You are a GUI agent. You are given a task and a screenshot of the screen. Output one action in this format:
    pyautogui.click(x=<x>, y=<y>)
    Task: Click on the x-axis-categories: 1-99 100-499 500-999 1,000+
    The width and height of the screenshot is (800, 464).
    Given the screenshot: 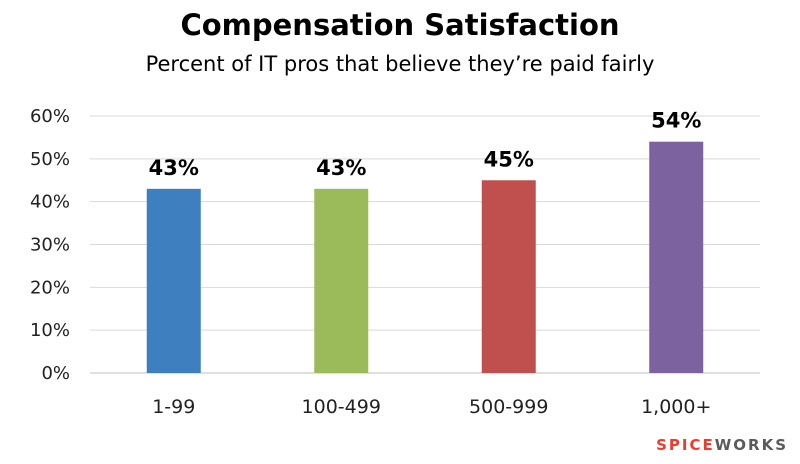 What is the action you would take?
    pyautogui.click(x=431, y=407)
    